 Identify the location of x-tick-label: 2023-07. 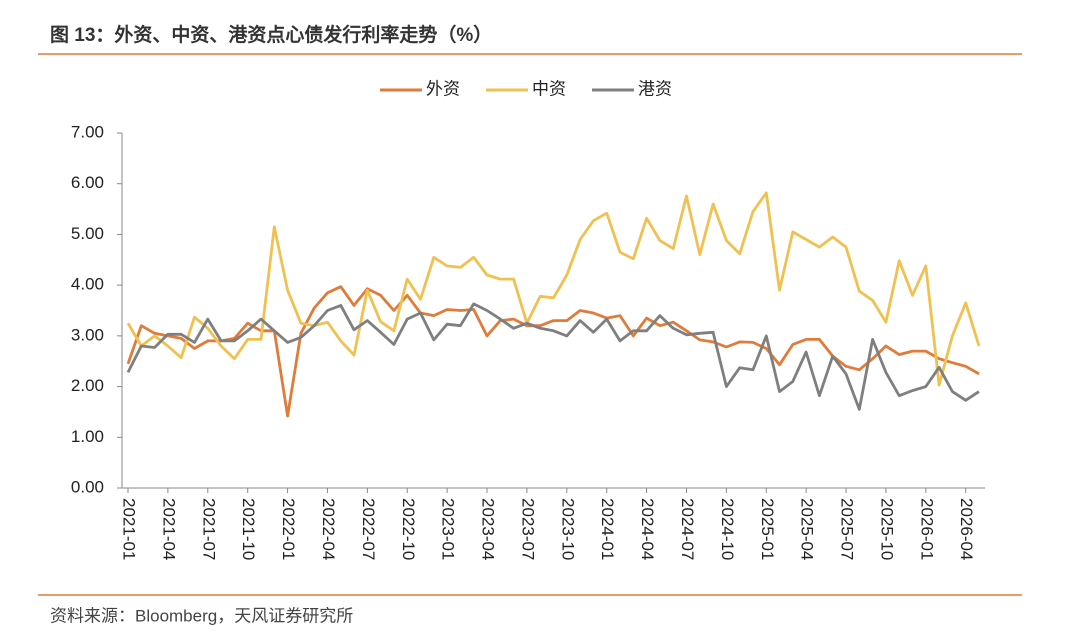
(527, 529).